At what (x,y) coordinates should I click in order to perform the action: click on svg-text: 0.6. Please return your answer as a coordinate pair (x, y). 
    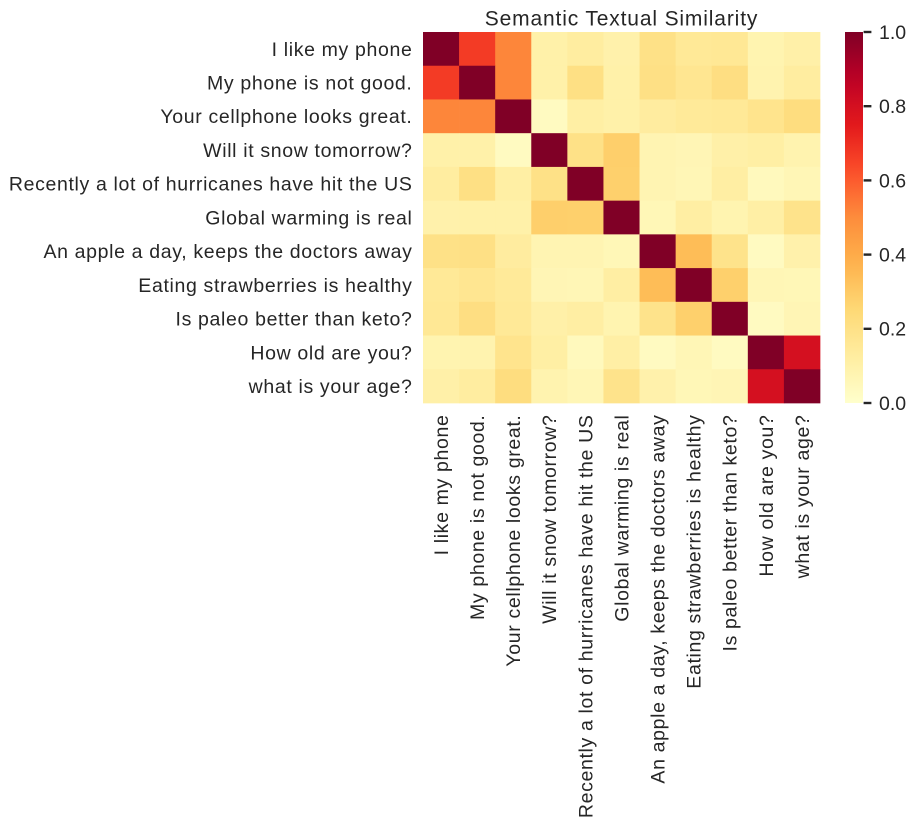
    Looking at the image, I should click on (892, 181).